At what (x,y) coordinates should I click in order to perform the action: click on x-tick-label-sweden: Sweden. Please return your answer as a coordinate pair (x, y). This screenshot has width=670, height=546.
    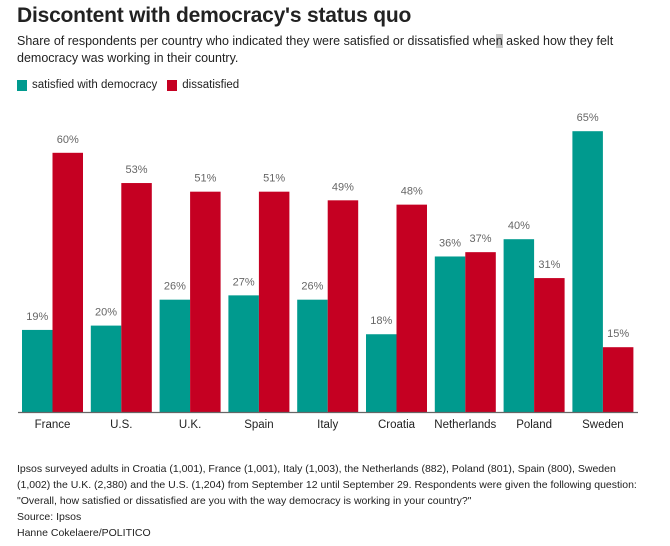
    Looking at the image, I should click on (603, 425).